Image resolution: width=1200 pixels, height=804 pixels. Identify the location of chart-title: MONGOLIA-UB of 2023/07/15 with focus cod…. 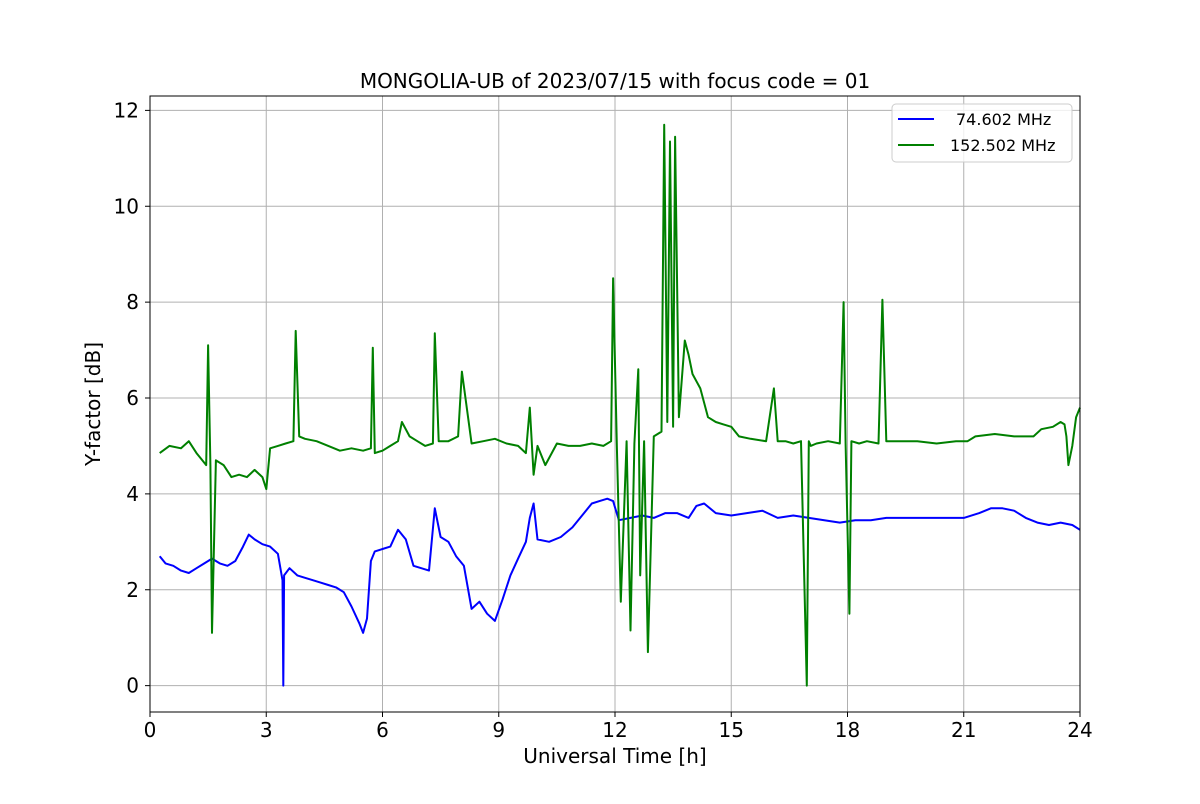
(615, 81).